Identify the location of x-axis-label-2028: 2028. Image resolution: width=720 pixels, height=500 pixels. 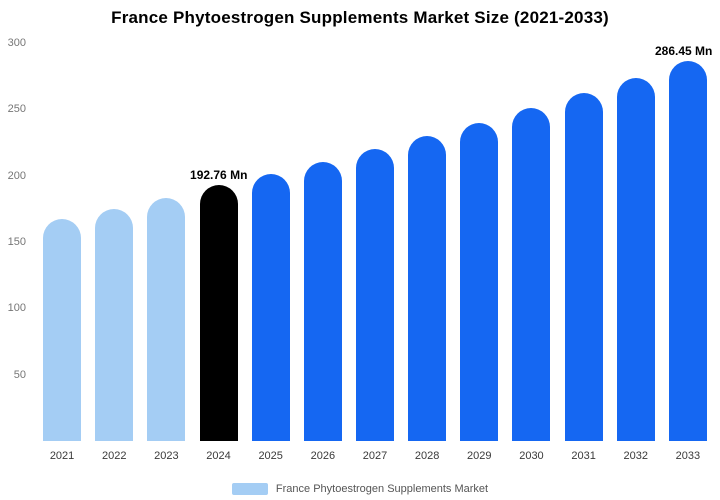
(427, 456).